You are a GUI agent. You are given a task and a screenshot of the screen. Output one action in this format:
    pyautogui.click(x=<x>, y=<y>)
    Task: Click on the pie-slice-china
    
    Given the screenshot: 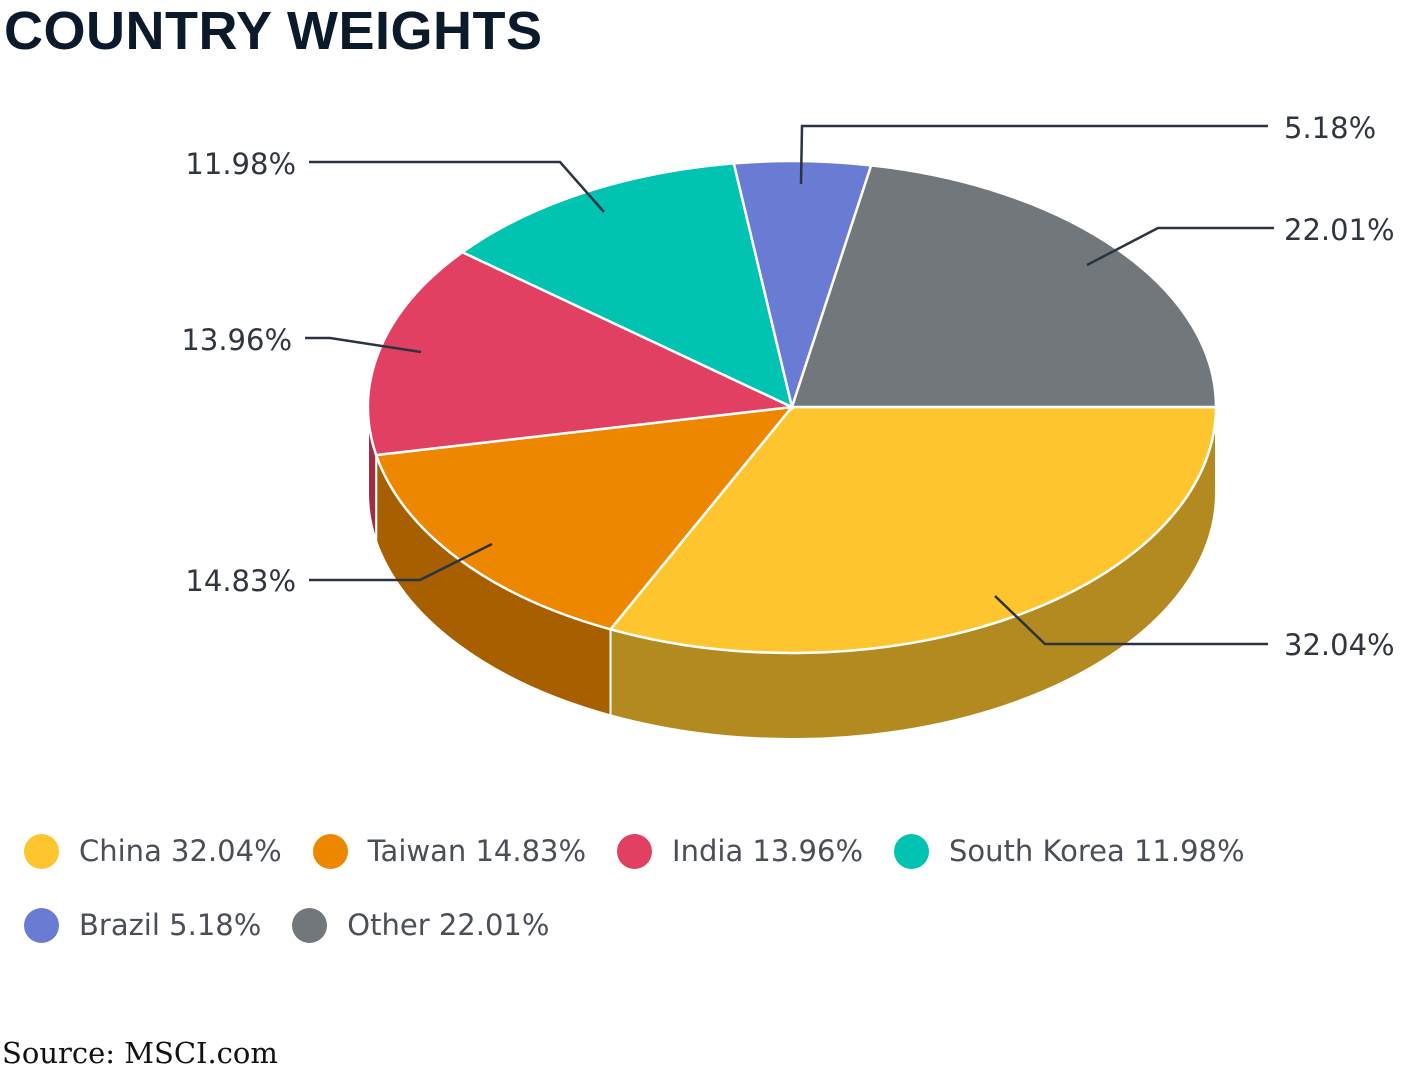 What is the action you would take?
    pyautogui.click(x=913, y=530)
    